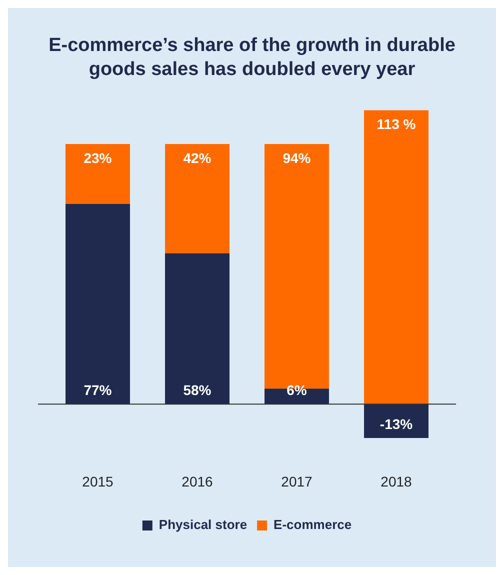 Image resolution: width=504 pixels, height=575 pixels. I want to click on chart-title: E-commerce’s share of the growth in durable goods sales has doubled every year, so click(252, 58).